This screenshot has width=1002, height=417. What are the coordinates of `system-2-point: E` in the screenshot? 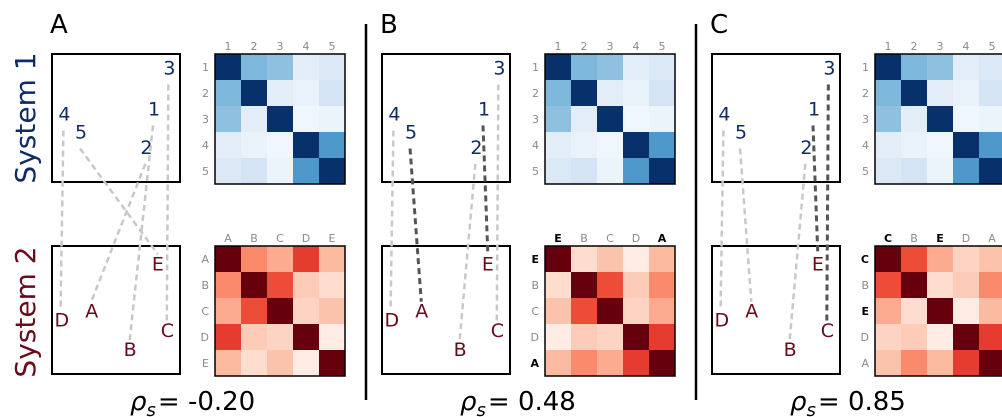 It's located at (158, 264).